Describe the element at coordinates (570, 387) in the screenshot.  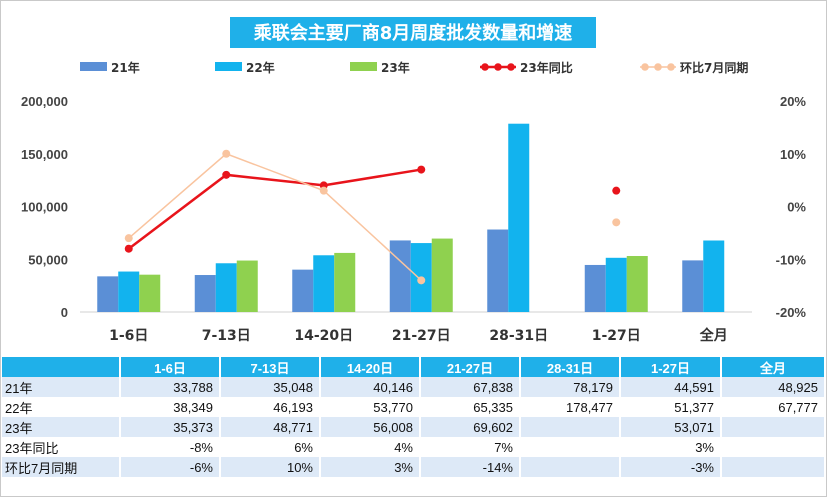
I see `table-cell: 78,179` at that location.